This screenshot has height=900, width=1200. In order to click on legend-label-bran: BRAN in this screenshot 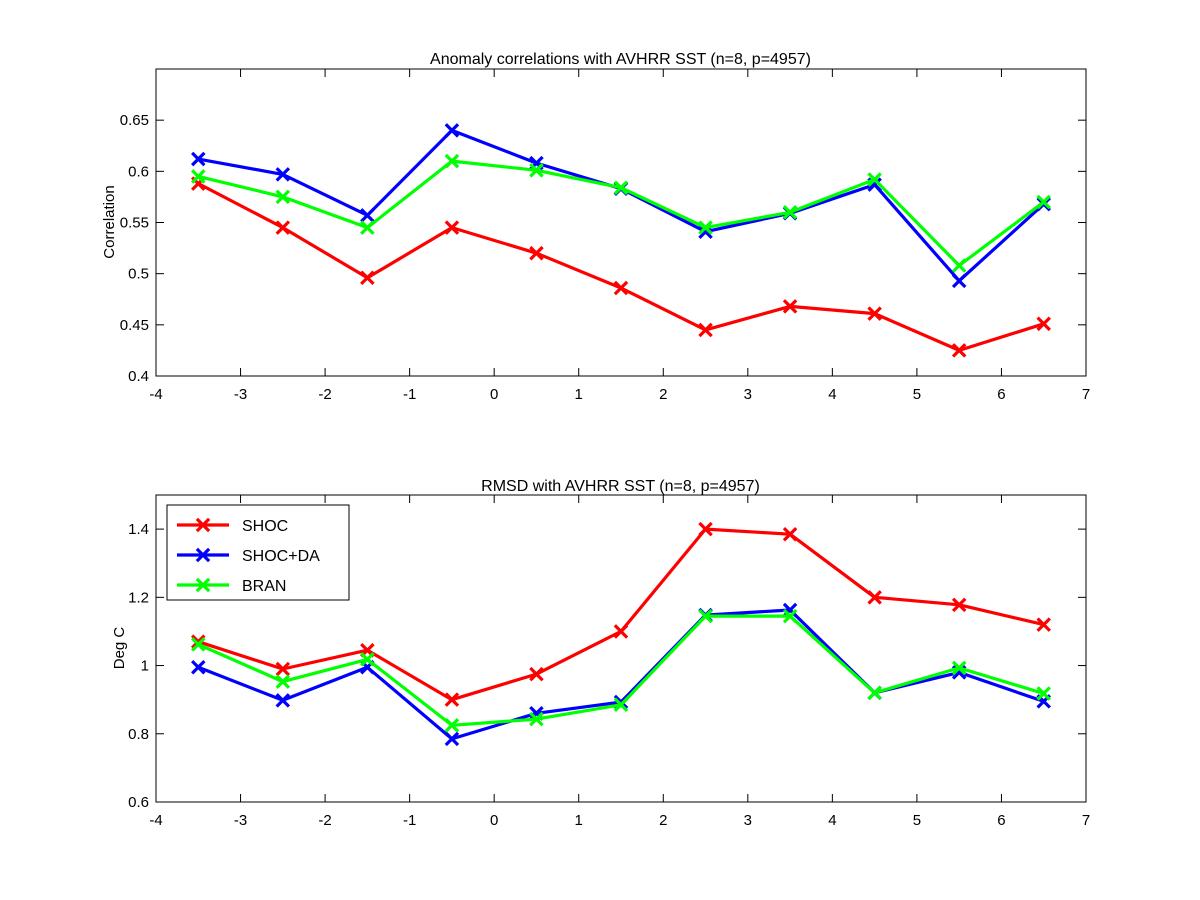, I will do `click(264, 586)`.